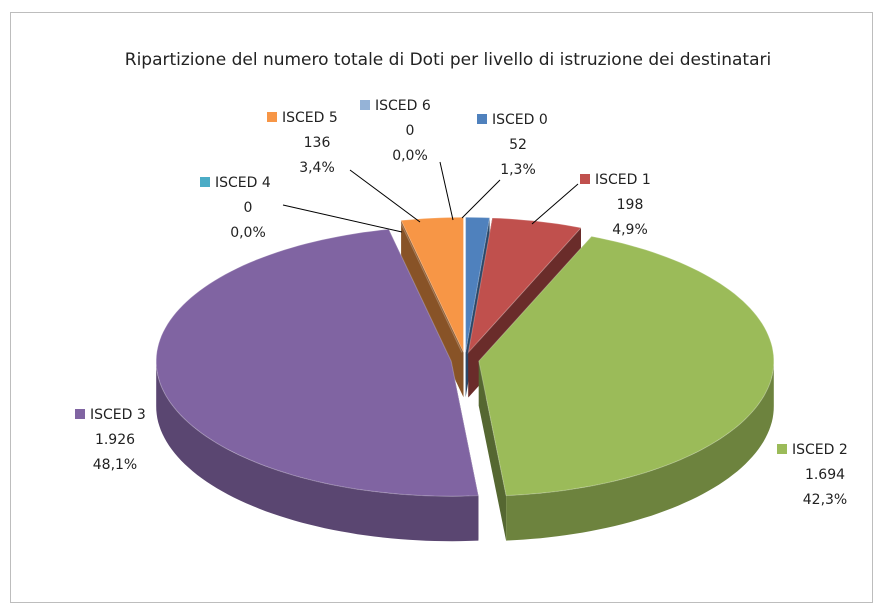 The height and width of the screenshot is (607, 877). What do you see at coordinates (115, 440) in the screenshot?
I see `value-label: 1.926` at bounding box center [115, 440].